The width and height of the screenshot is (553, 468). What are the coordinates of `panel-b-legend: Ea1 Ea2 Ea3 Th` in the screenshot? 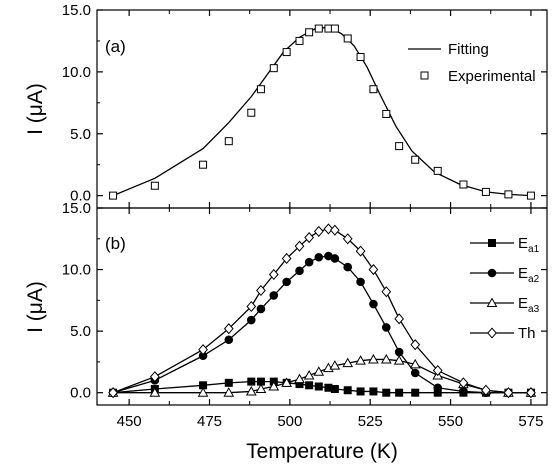 It's located at (505, 288).